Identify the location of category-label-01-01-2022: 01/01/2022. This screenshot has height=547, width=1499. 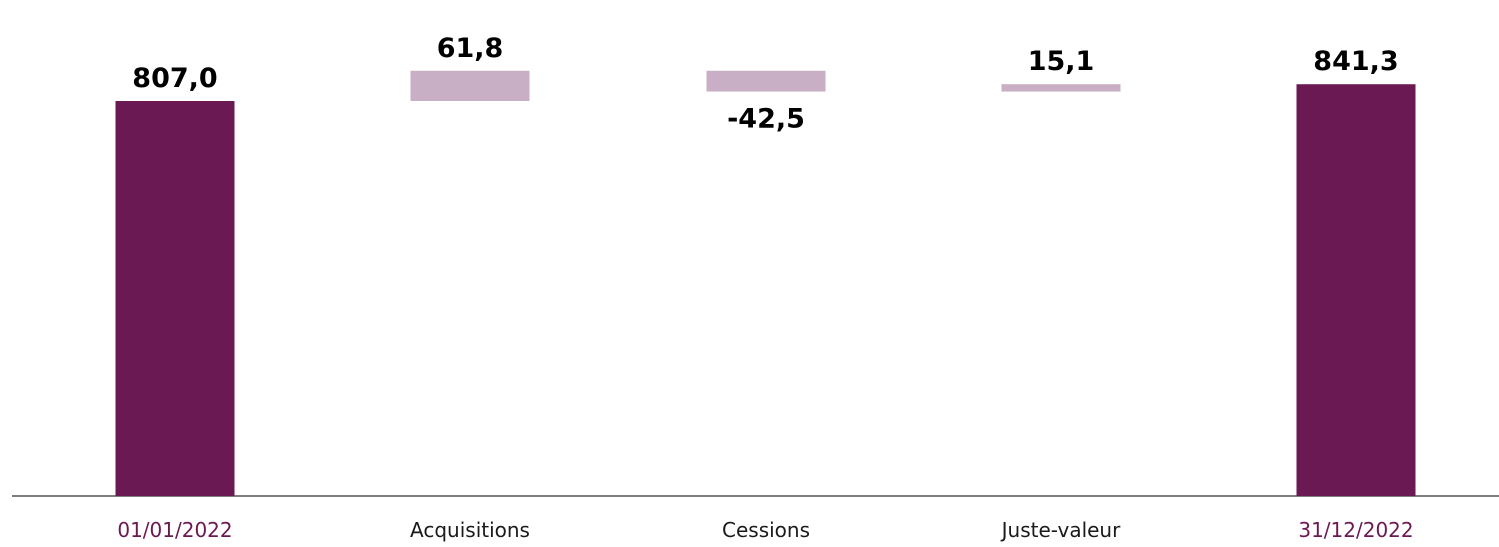
(174, 530).